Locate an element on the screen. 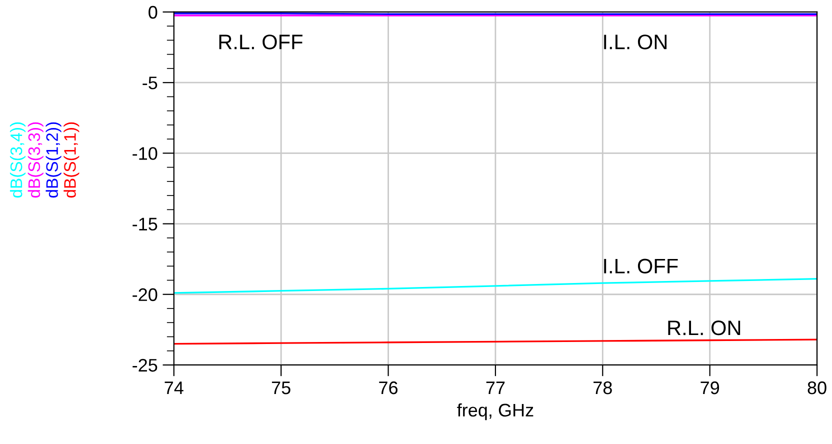  y-tick-label: -10 is located at coordinates (145, 153).